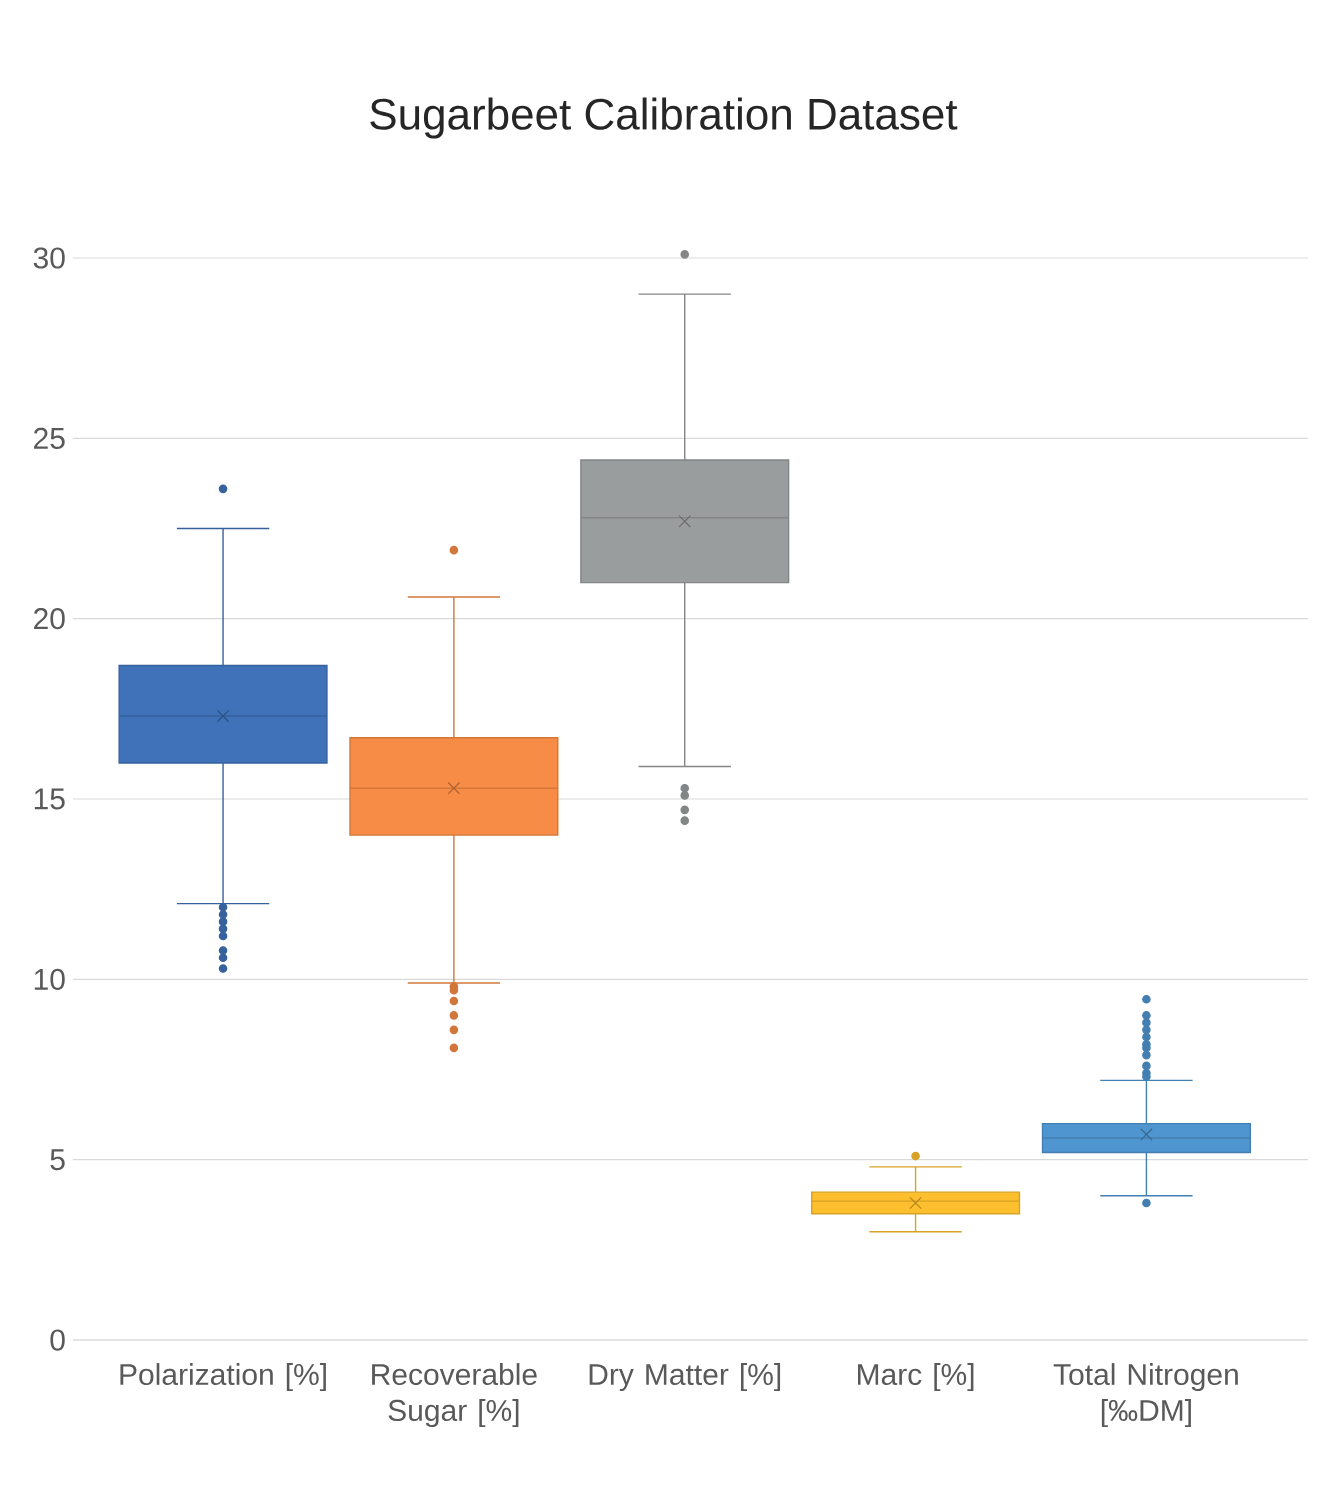  Describe the element at coordinates (57, 1340) in the screenshot. I see `y-tick-label: 0` at that location.